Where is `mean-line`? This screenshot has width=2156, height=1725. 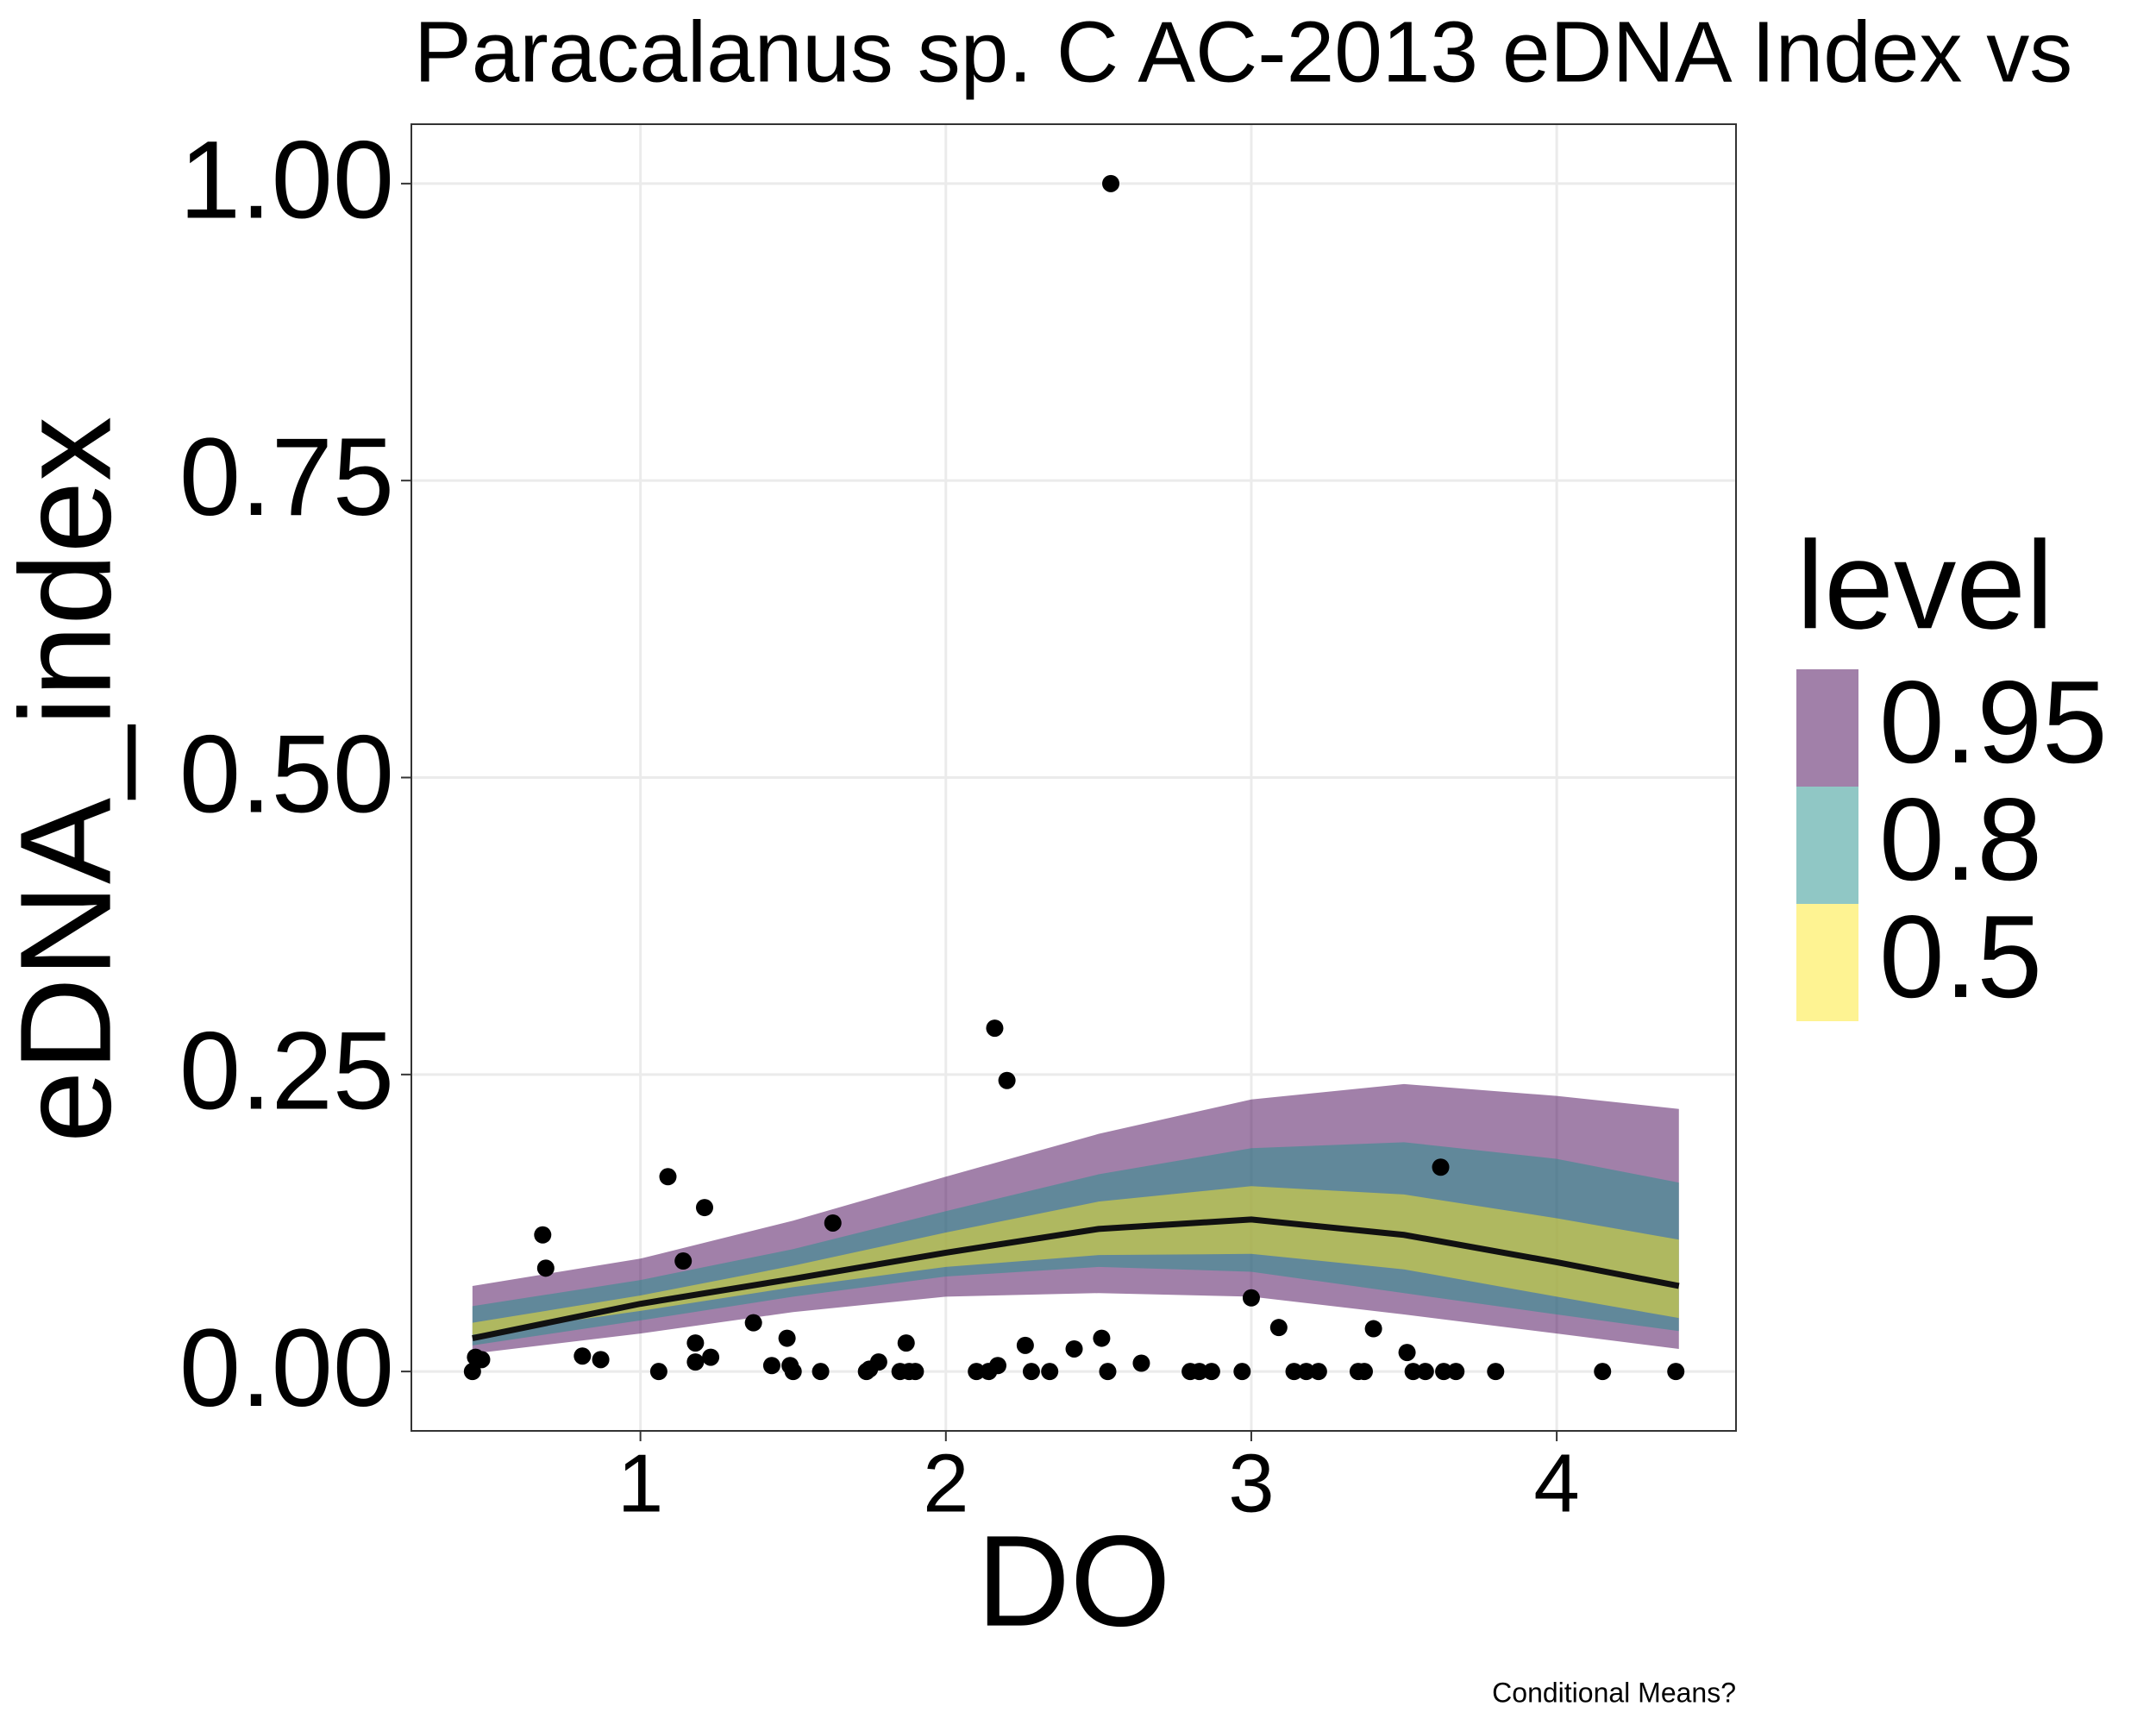
mean-line is located at coordinates (1076, 1279).